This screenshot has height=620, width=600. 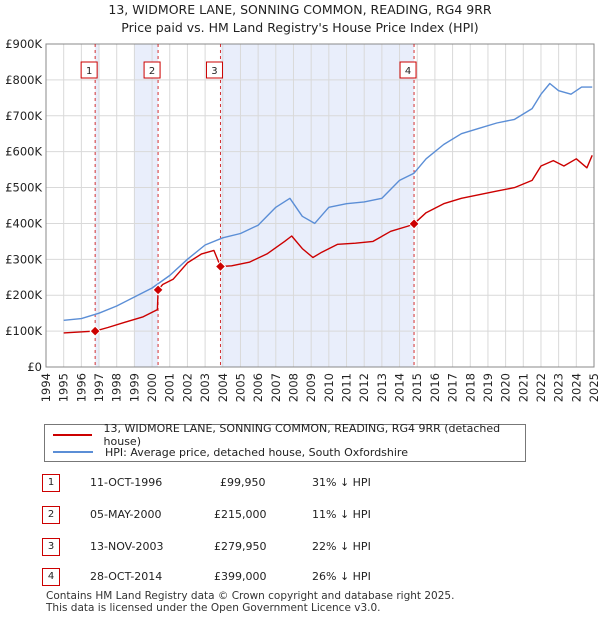 I want to click on property-line-swatch, so click(x=72, y=435).